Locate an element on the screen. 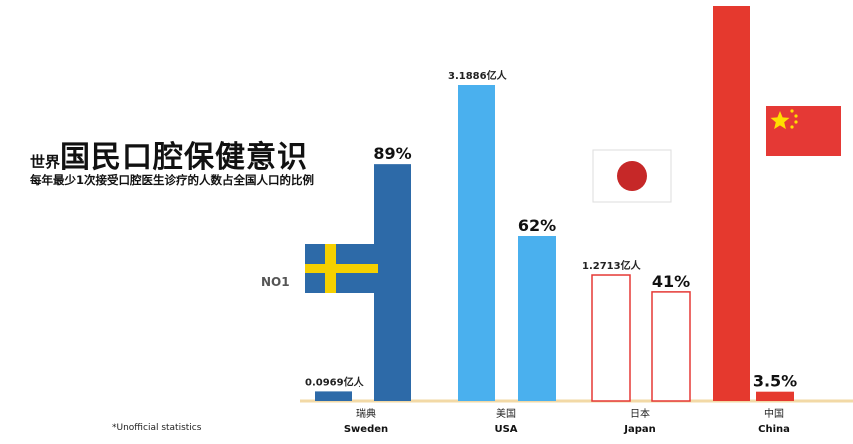 Image resolution: width=853 pixels, height=444 pixels. chart-title: 世界国民口腔保健意识 is located at coordinates (169, 154).